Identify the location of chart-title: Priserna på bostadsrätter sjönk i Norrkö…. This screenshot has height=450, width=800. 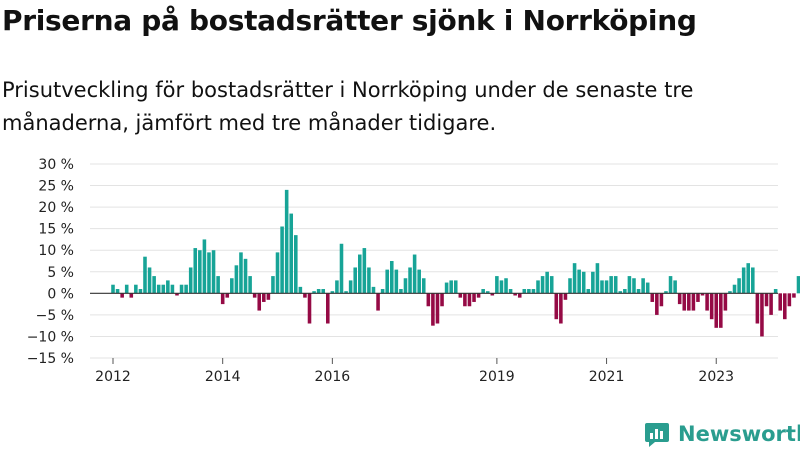
(349, 20).